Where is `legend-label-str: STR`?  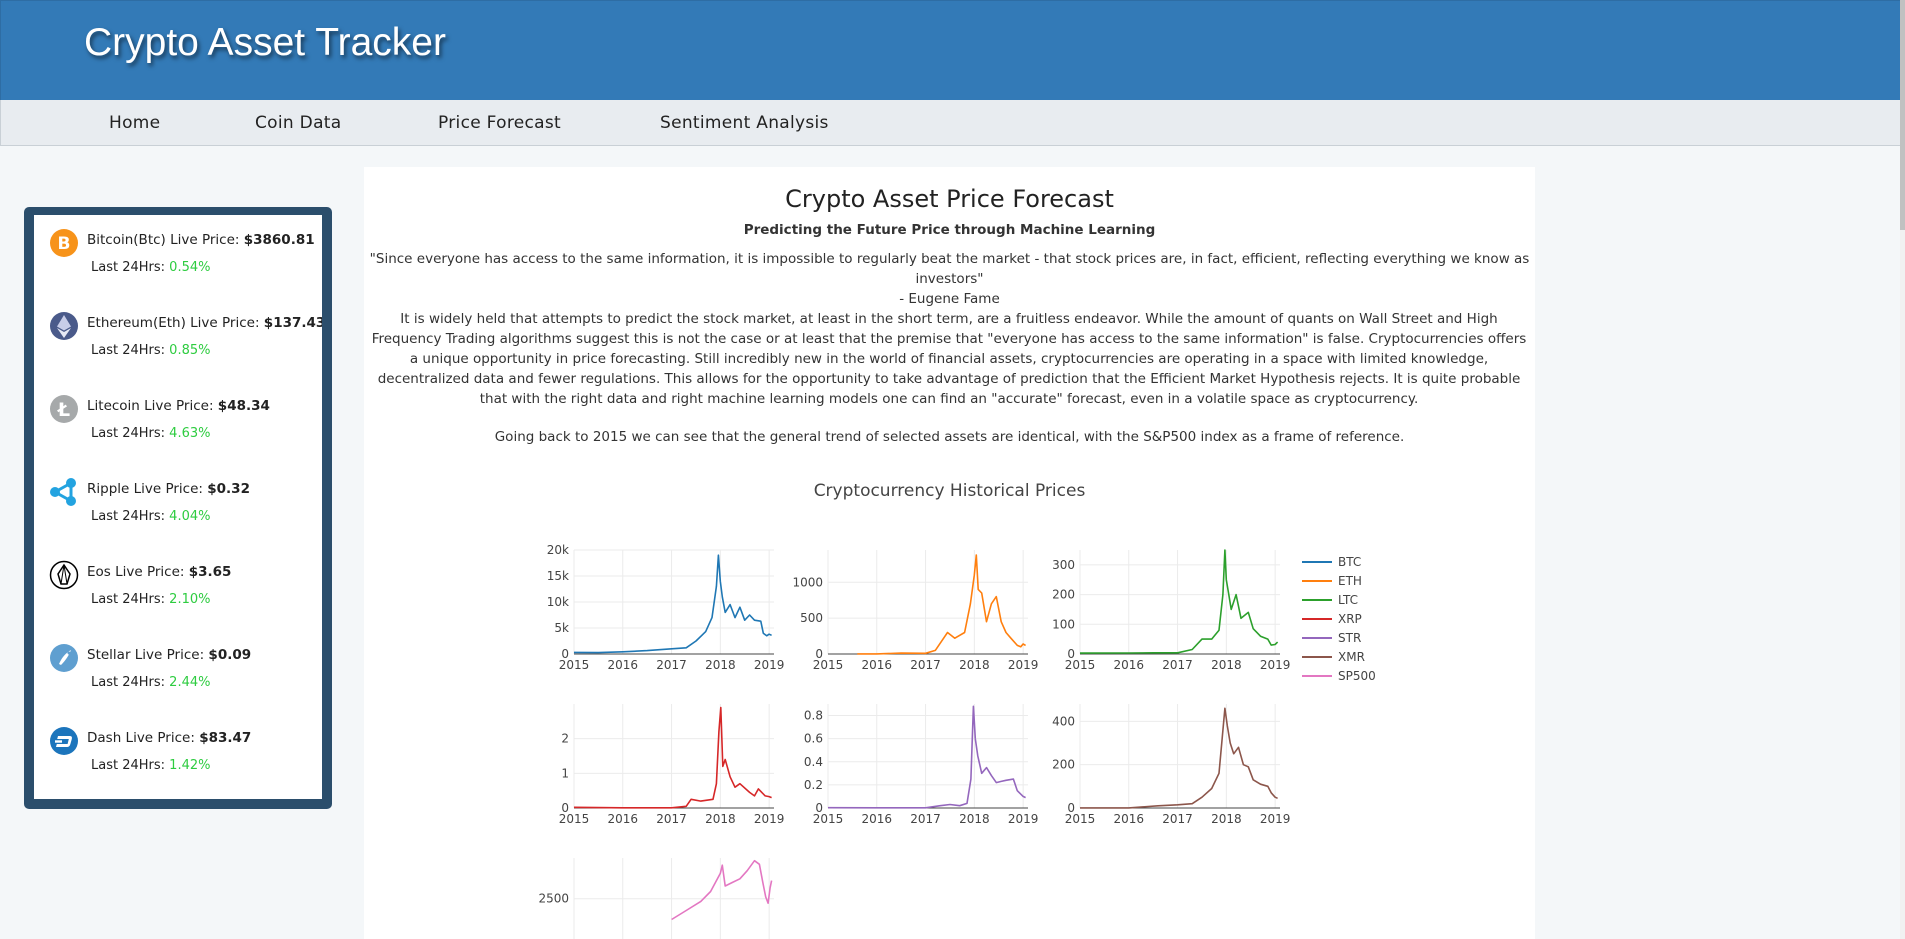
legend-label-str: STR is located at coordinates (1349, 638).